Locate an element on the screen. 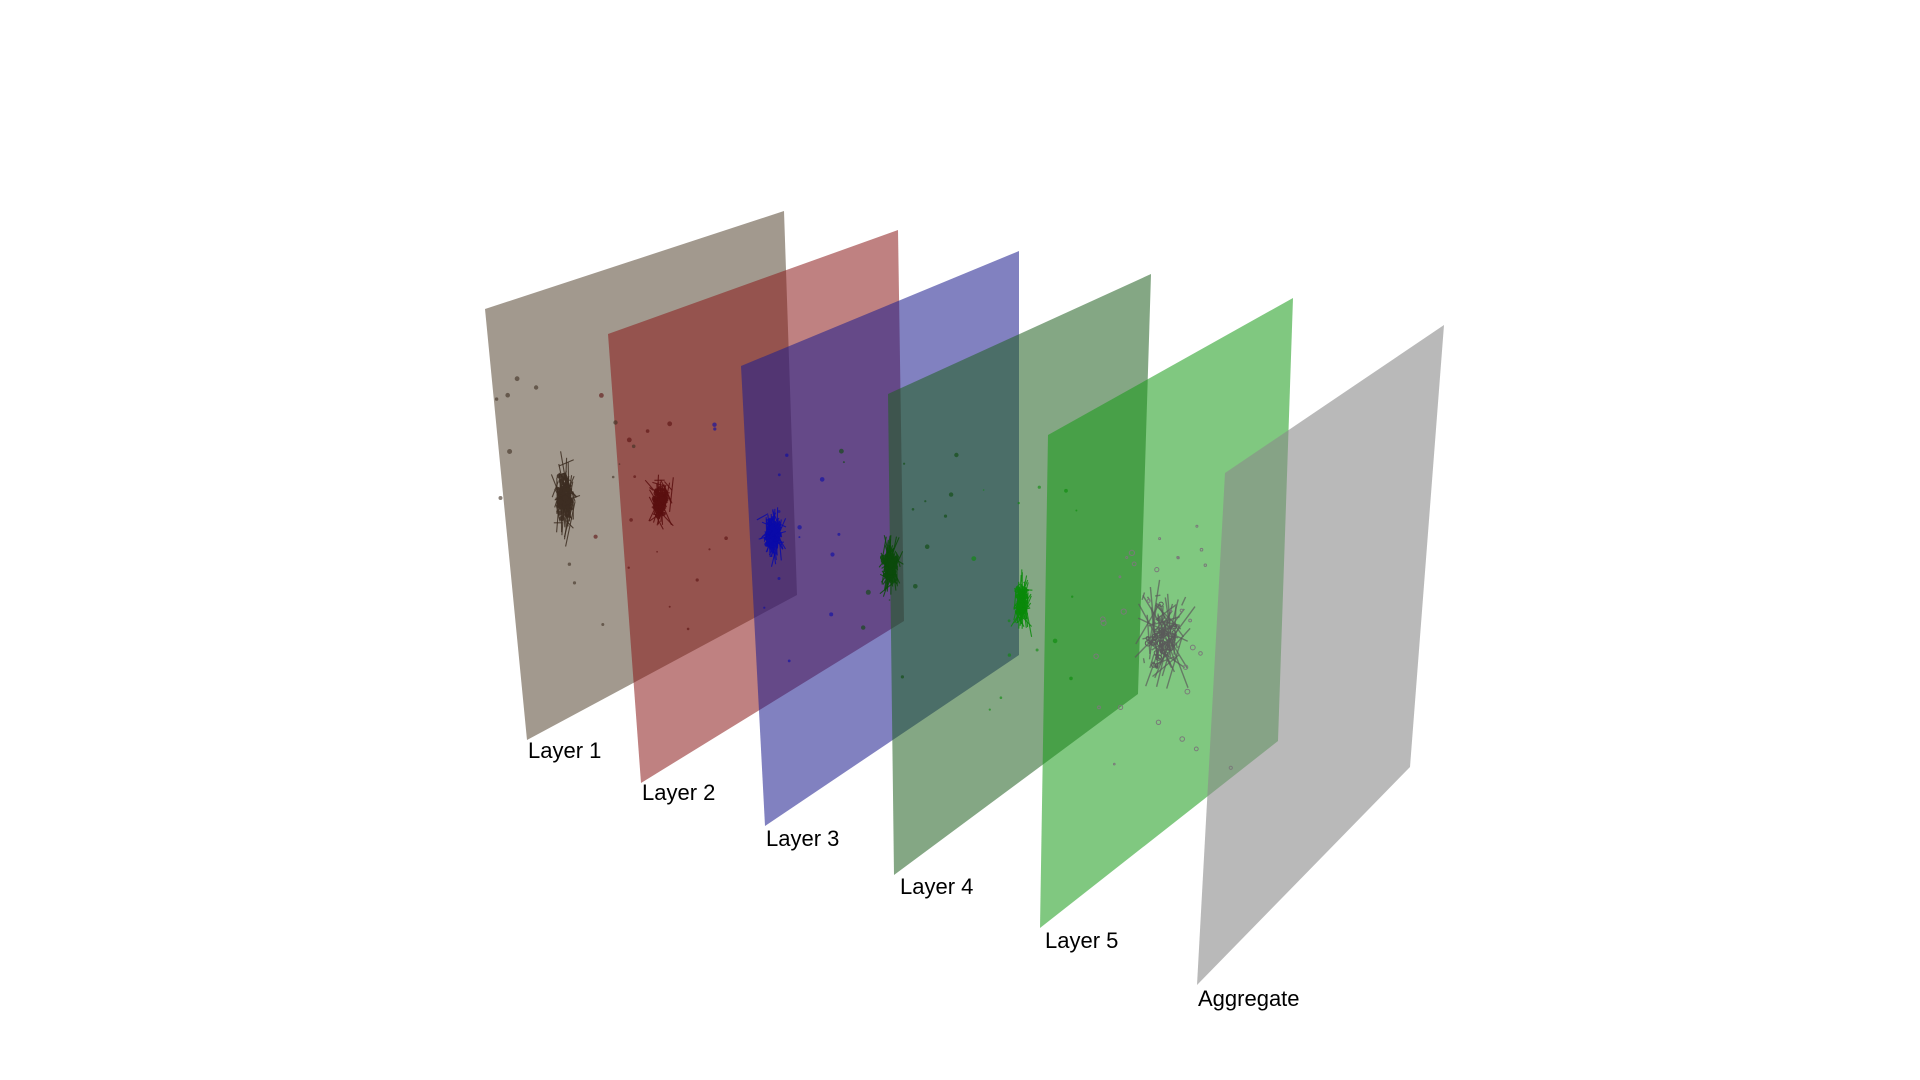 The height and width of the screenshot is (1080, 1920). layer-1-label: Layer 1 is located at coordinates (564, 750).